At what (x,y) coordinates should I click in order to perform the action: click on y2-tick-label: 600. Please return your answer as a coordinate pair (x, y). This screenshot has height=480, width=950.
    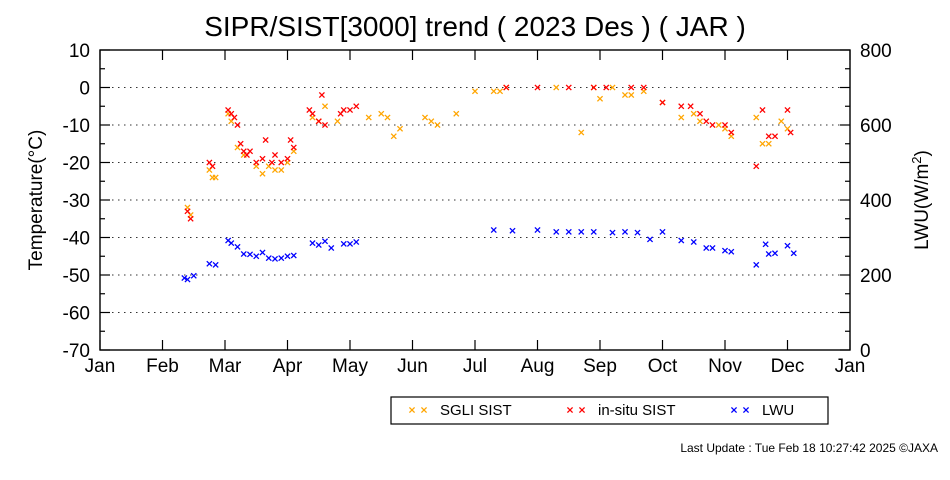
    Looking at the image, I should click on (876, 126).